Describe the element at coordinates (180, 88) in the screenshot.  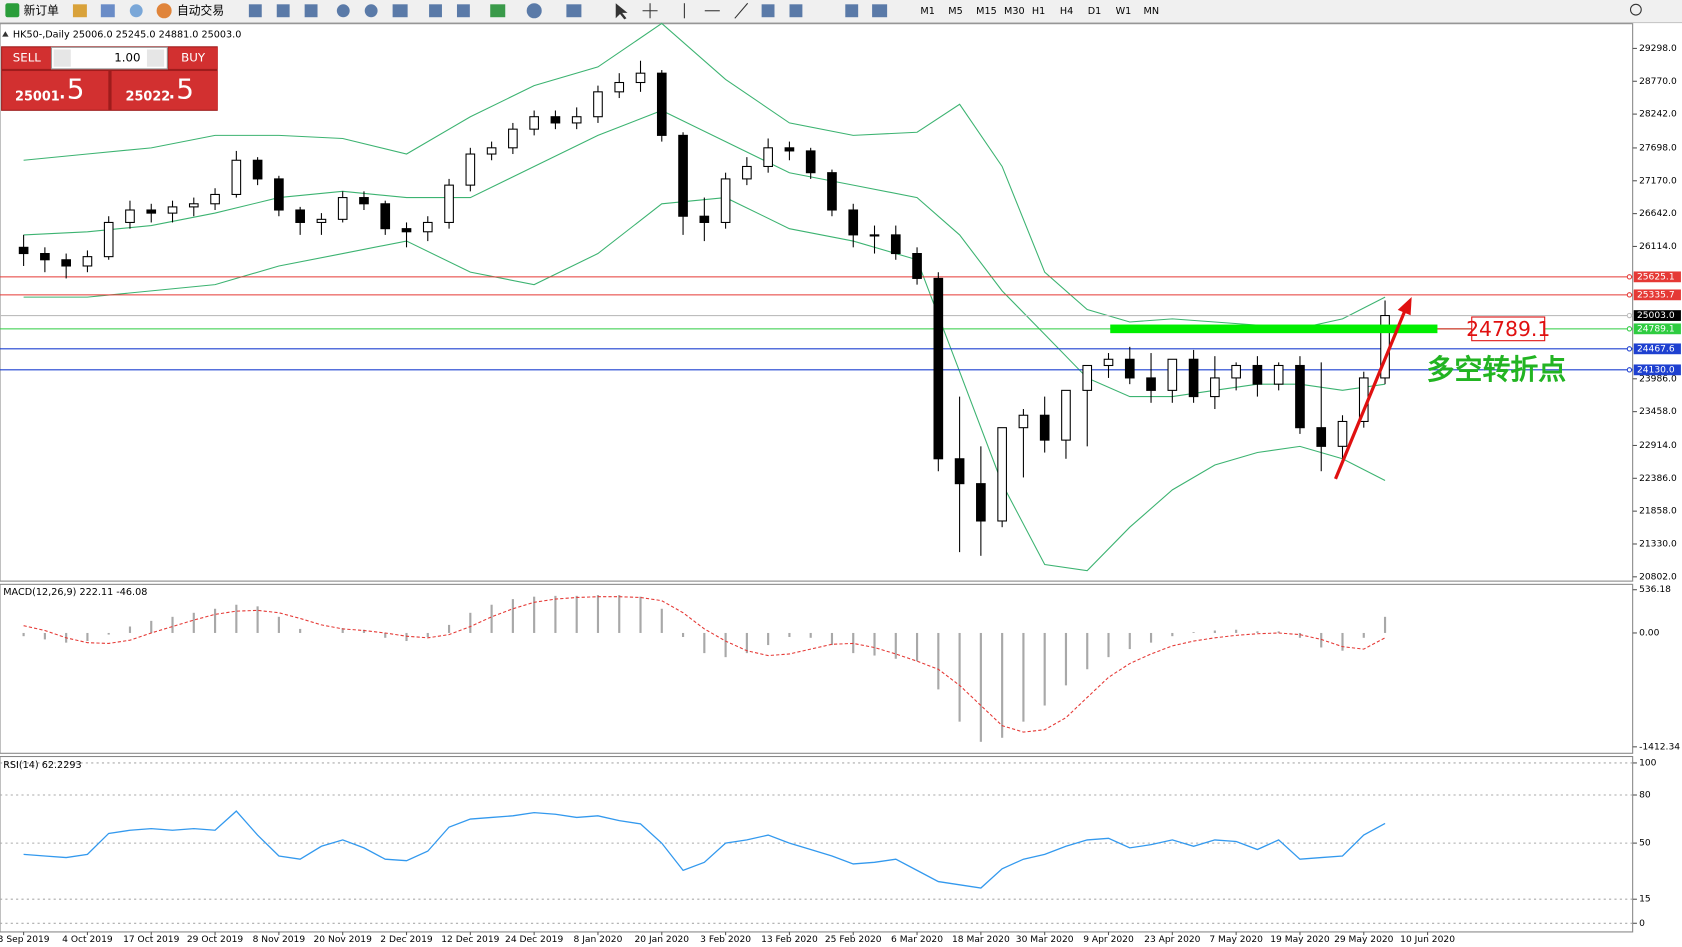
I see `ask-pip: .5` at that location.